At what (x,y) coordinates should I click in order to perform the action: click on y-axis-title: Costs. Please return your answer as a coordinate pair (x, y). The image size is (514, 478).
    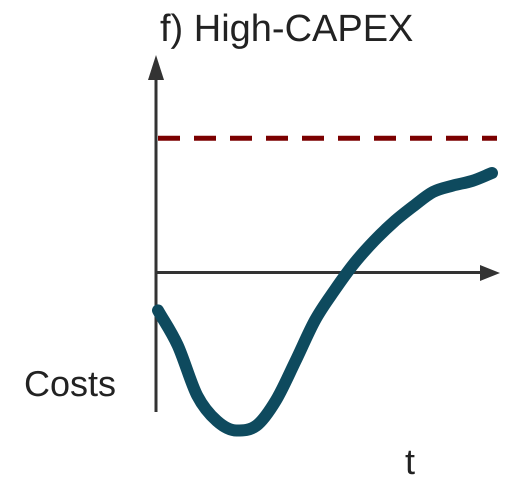
    Looking at the image, I should click on (70, 383).